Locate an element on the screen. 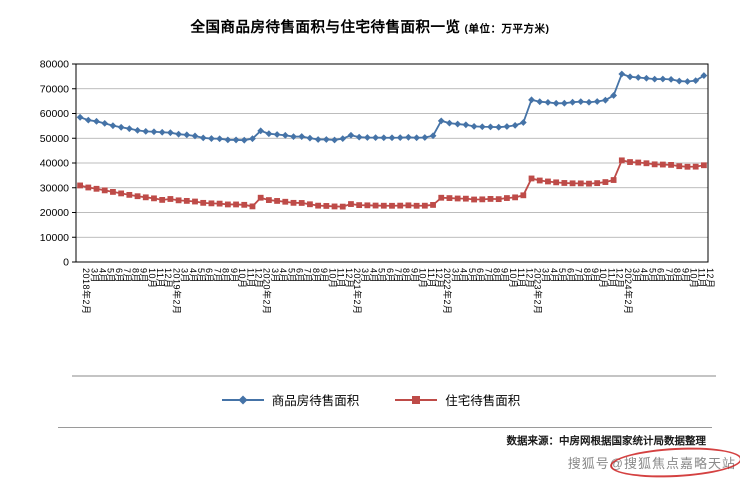 The image size is (740, 480). svg-text: 2023年2月 is located at coordinates (538, 291).